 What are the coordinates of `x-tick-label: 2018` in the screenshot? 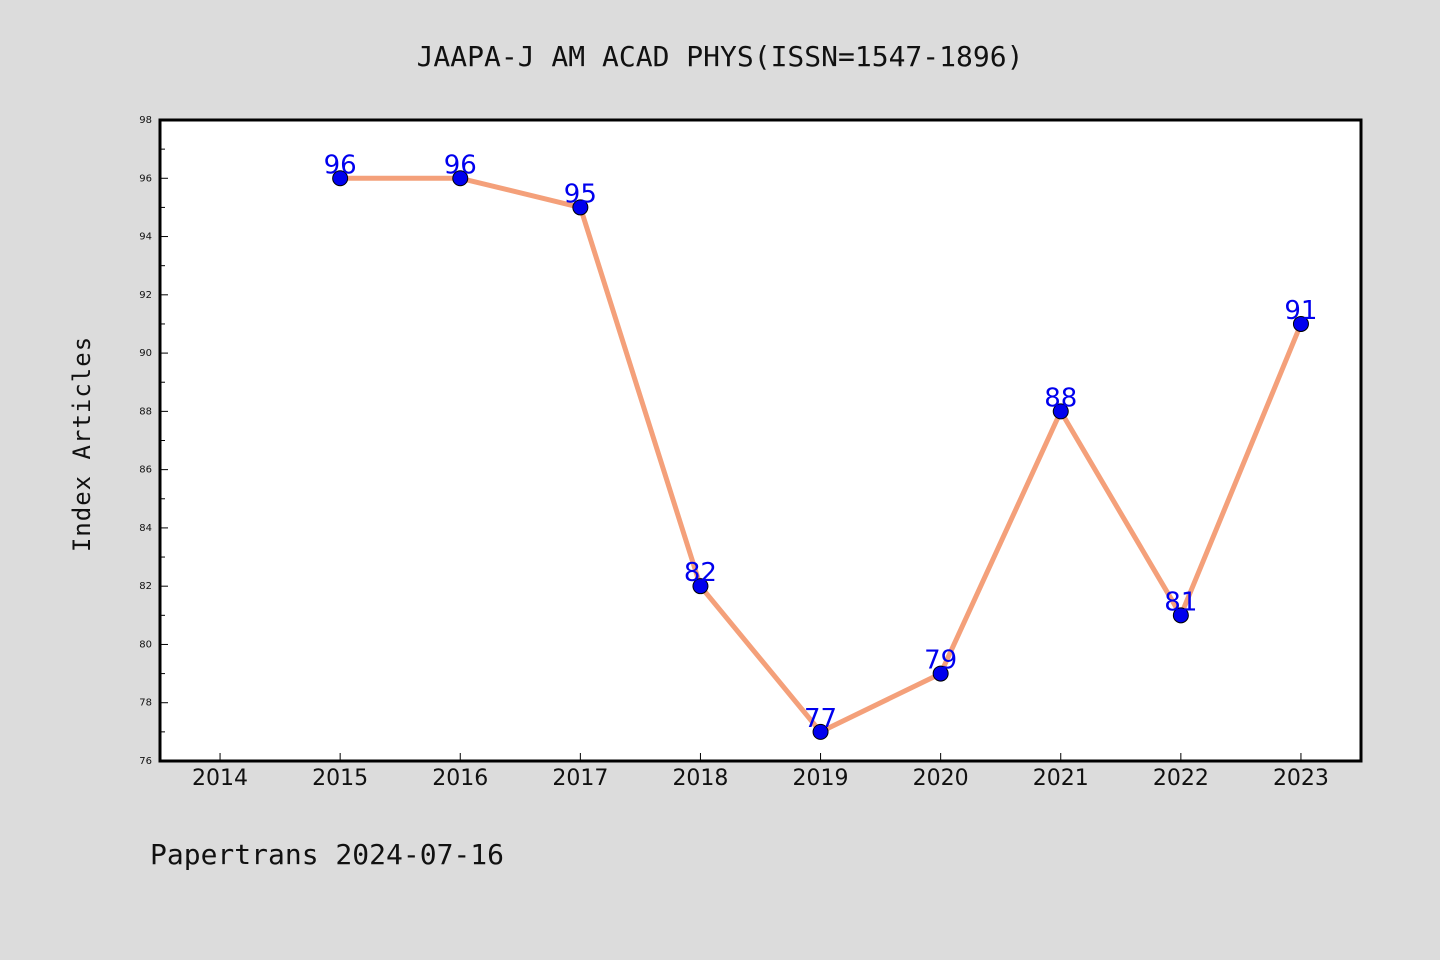 It's located at (700, 778).